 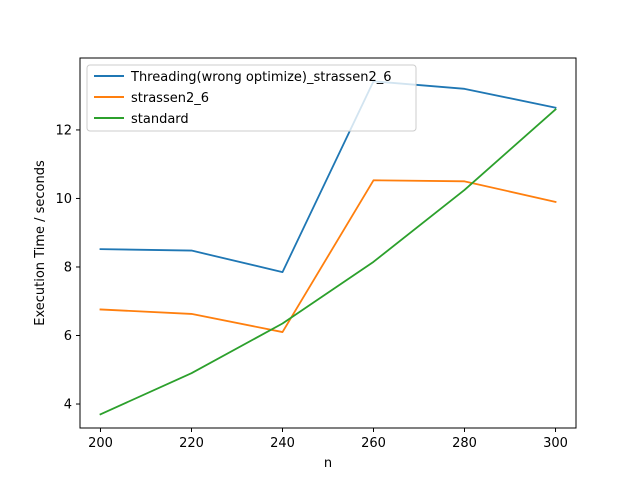 What do you see at coordinates (100, 443) in the screenshot?
I see `x-tick-label: 200` at bounding box center [100, 443].